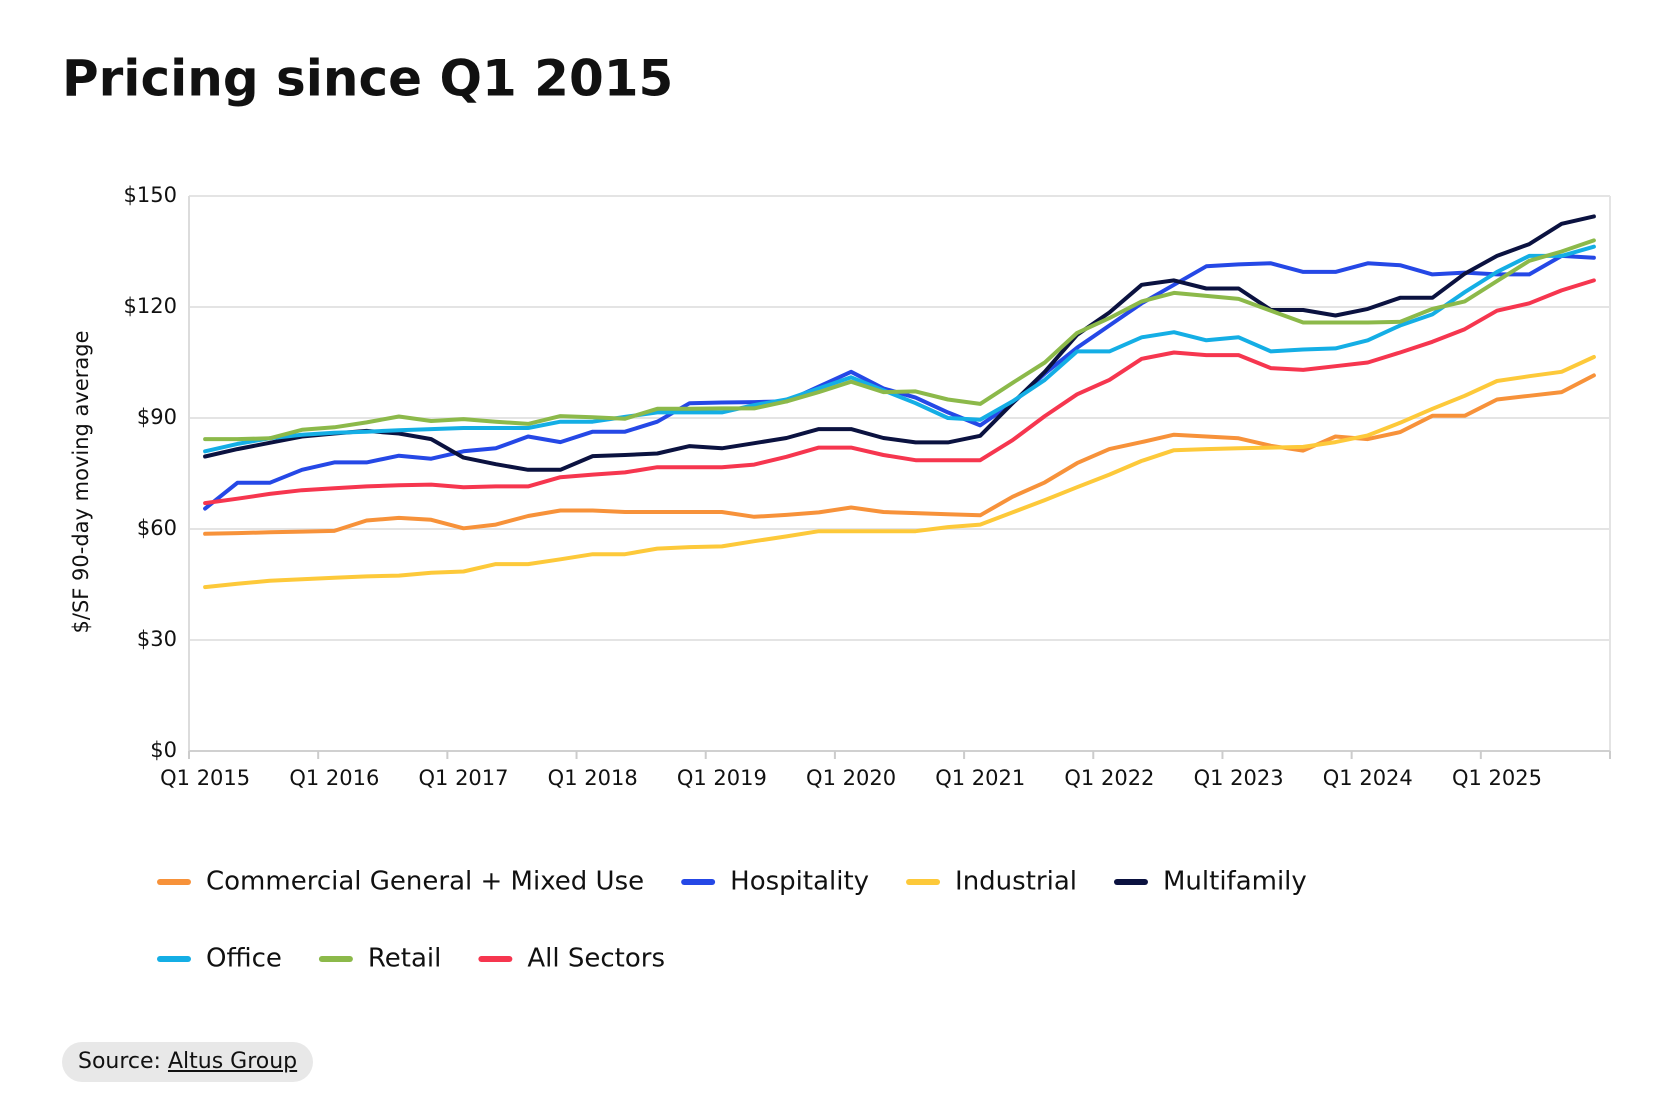 Image resolution: width=1680 pixels, height=1110 pixels. I want to click on y-tick-label: $60, so click(157, 528).